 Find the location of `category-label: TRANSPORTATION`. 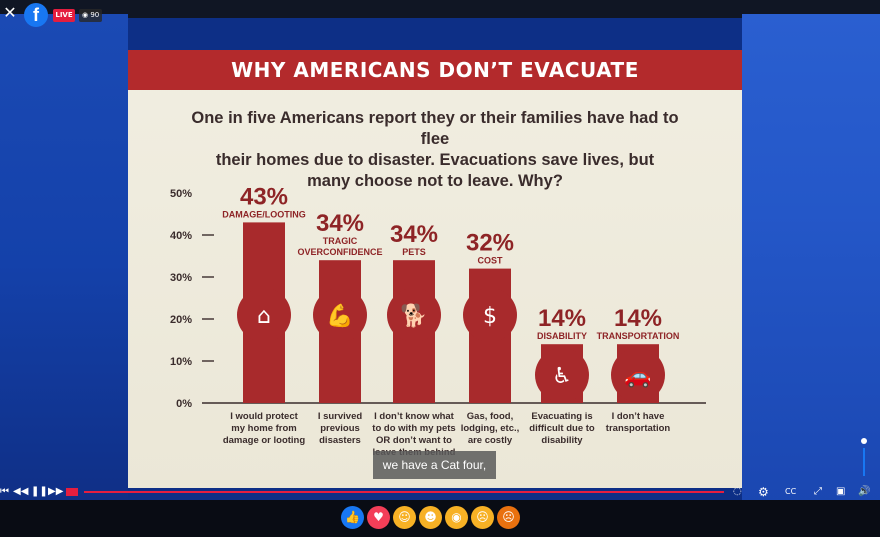

category-label: TRANSPORTATION is located at coordinates (638, 336).